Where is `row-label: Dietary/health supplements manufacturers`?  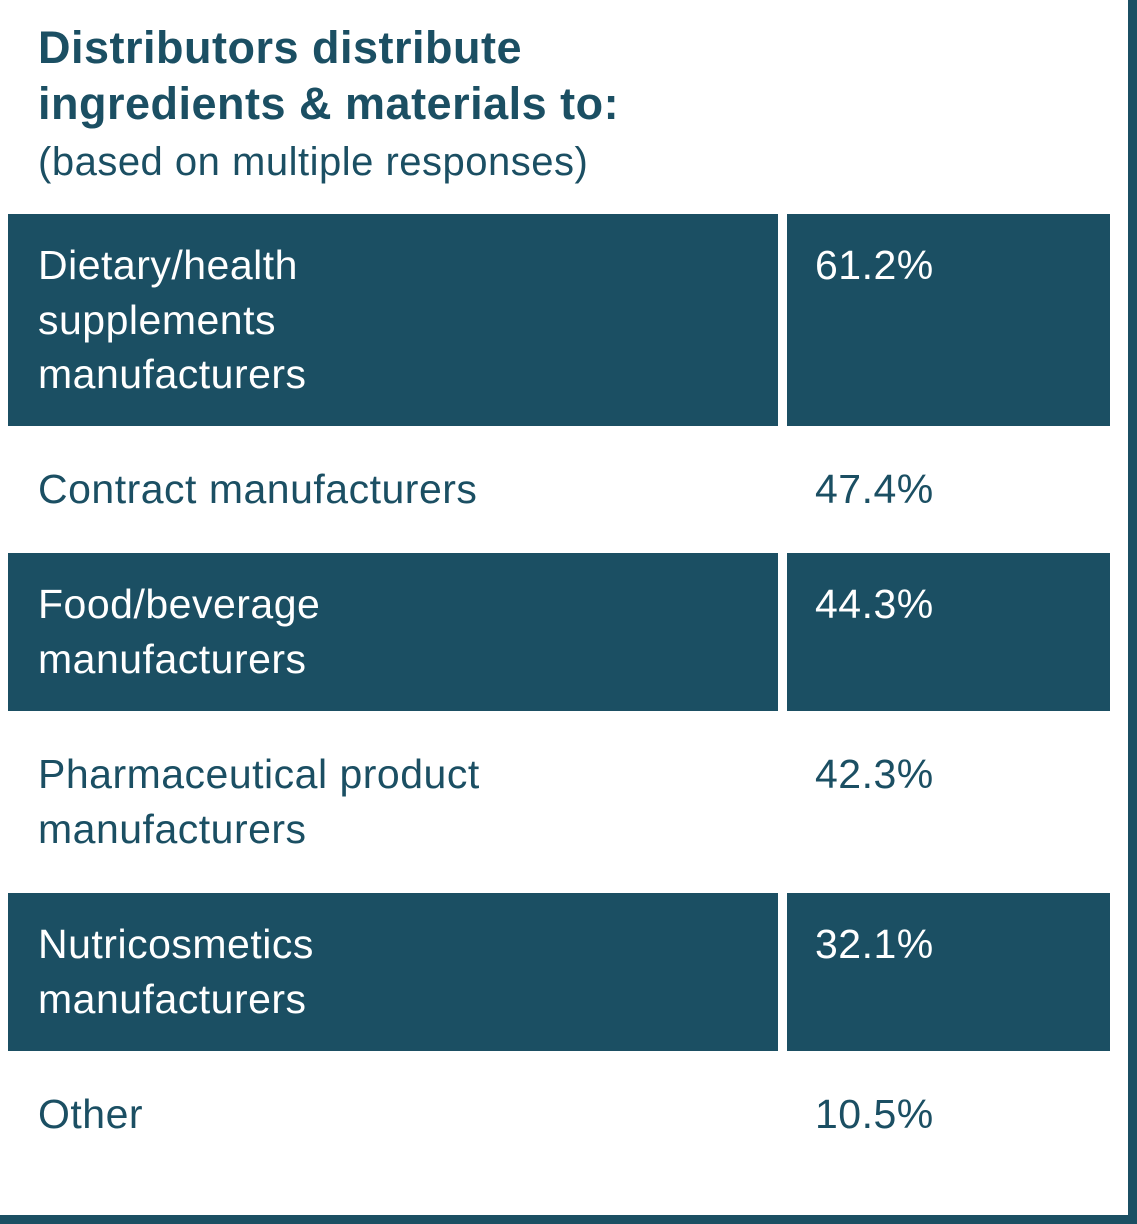 row-label: Dietary/health supplements manufacturers is located at coordinates (393, 320).